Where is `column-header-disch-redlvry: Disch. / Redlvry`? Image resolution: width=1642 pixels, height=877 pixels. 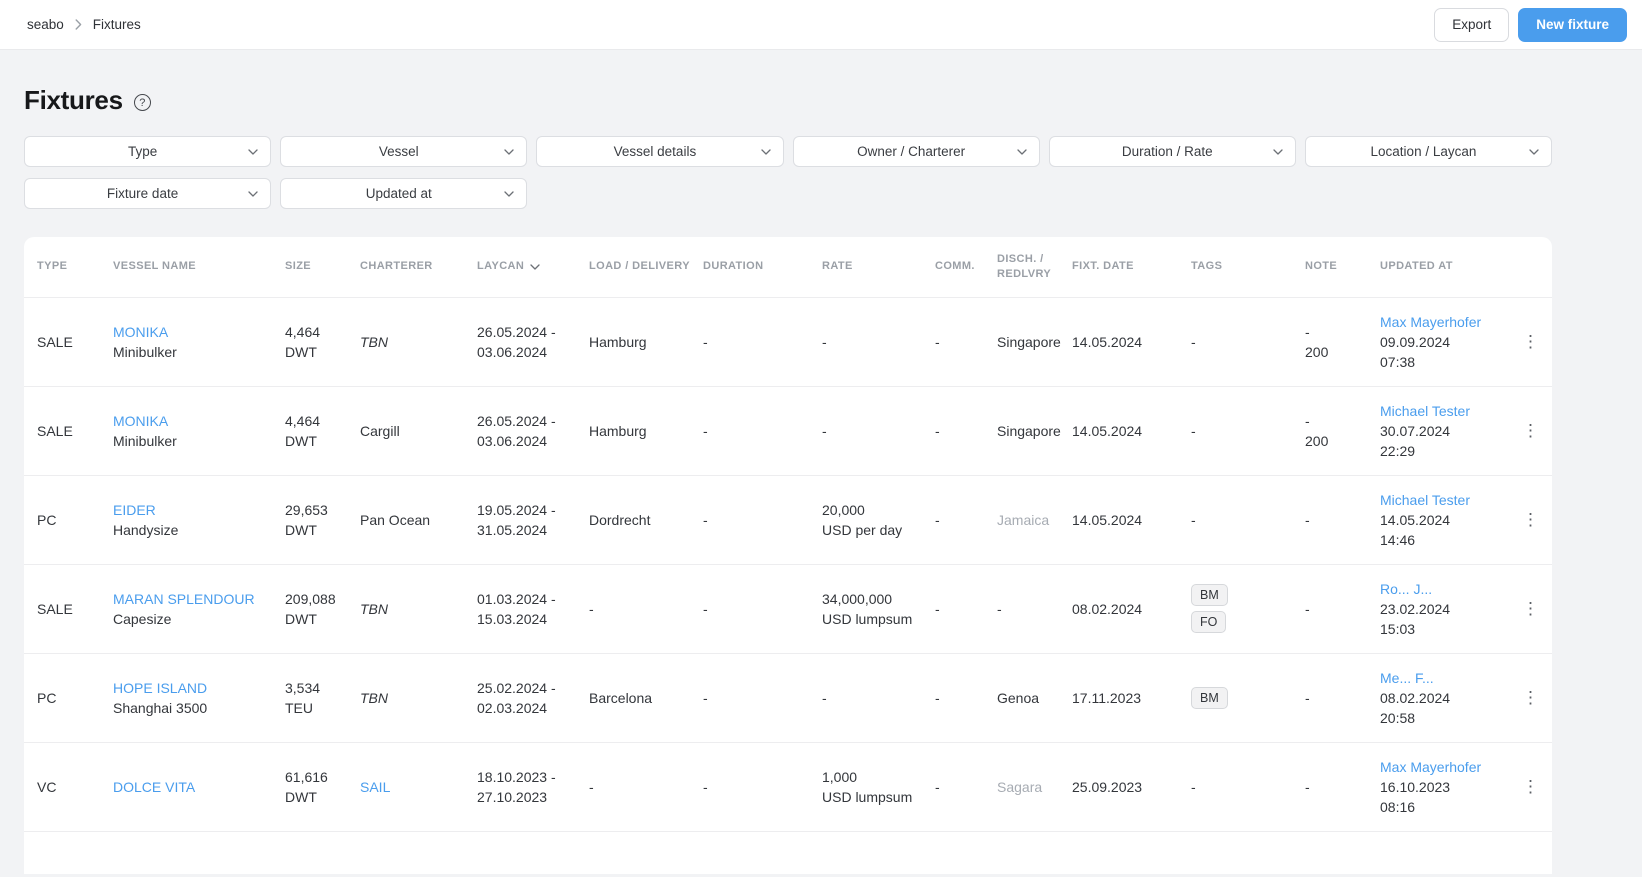
column-header-disch-redlvry: Disch. / Redlvry is located at coordinates (1024, 266).